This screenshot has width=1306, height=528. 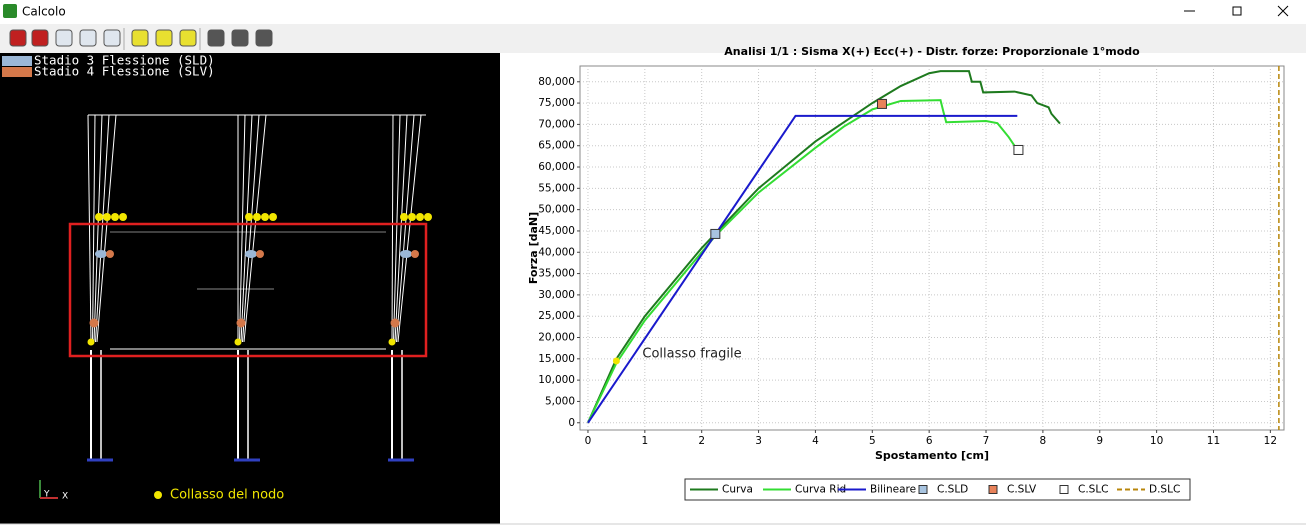 I want to click on note-dot, so click(x=158, y=495).